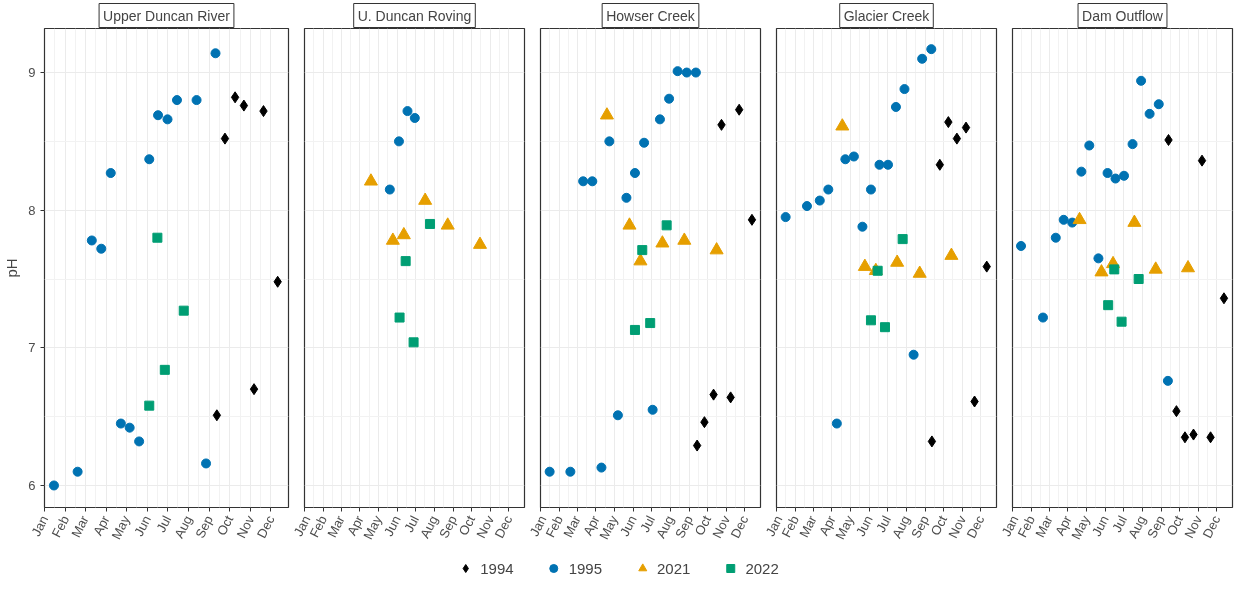 The height and width of the screenshot is (596, 1238). Describe the element at coordinates (762, 568) in the screenshot. I see `legend-label: 2022` at that location.